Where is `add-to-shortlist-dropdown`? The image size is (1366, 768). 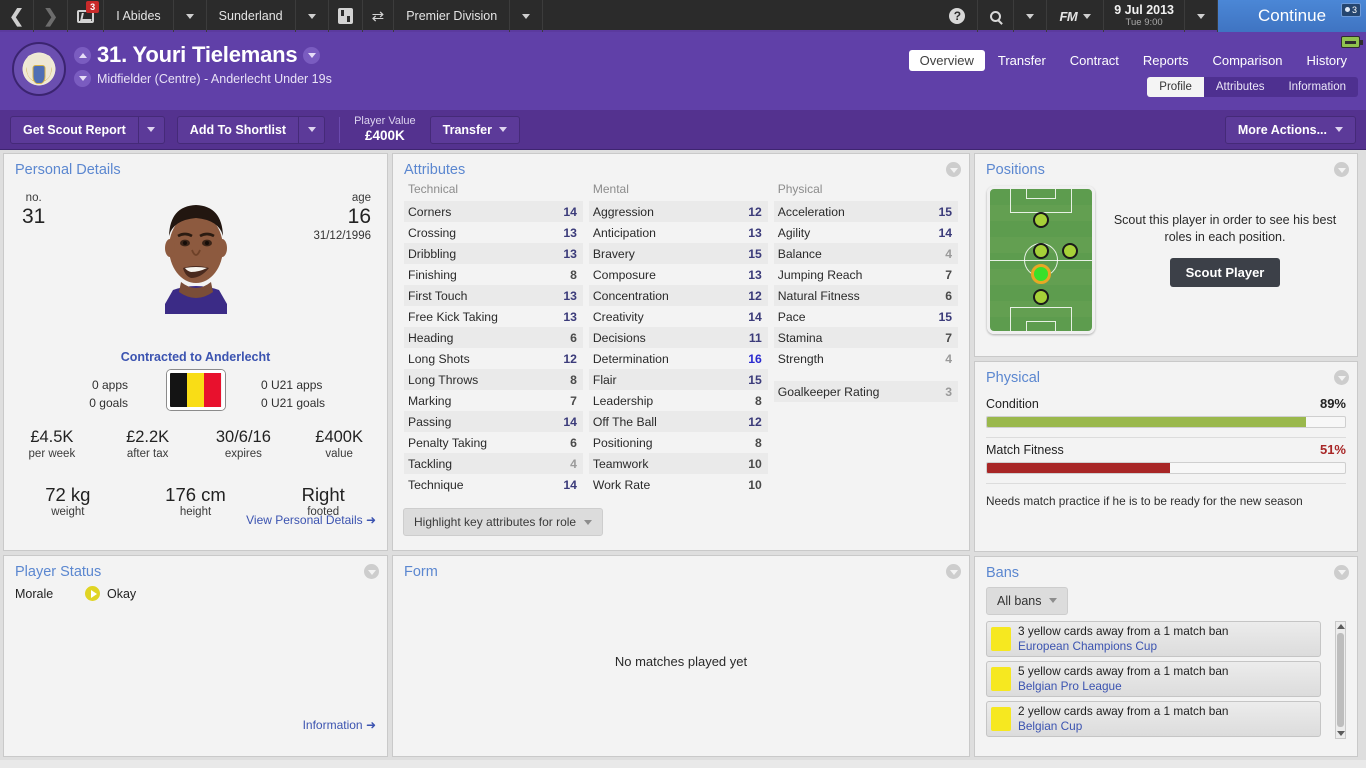 add-to-shortlist-dropdown is located at coordinates (312, 129).